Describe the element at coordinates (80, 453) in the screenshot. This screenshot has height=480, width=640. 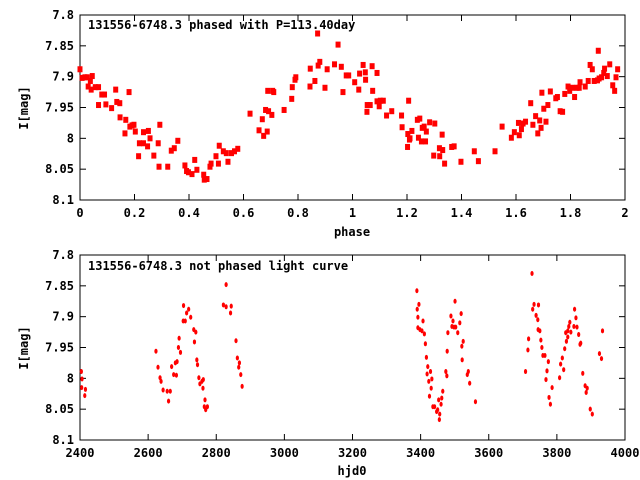
I see `x-tick-label: 2400` at that location.